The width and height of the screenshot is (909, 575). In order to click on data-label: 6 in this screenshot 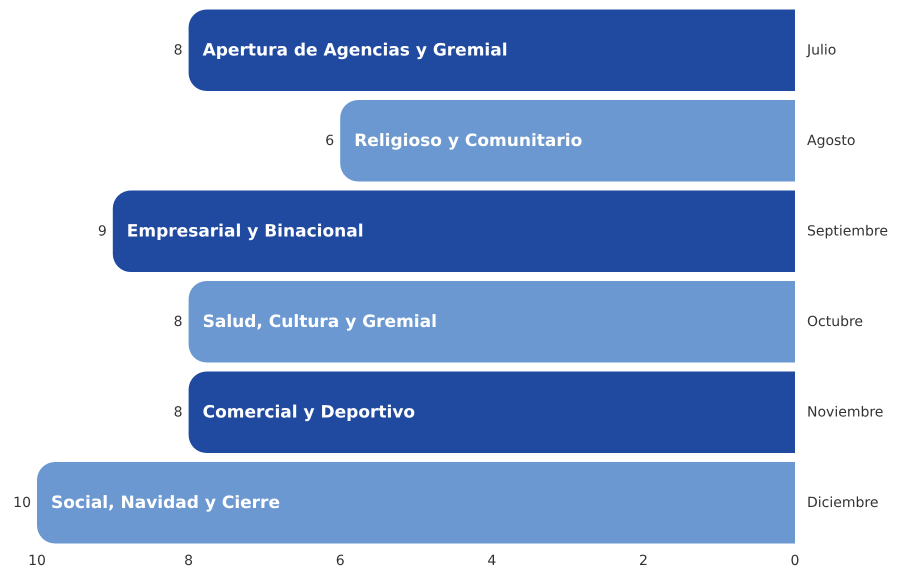, I will do `click(329, 140)`.